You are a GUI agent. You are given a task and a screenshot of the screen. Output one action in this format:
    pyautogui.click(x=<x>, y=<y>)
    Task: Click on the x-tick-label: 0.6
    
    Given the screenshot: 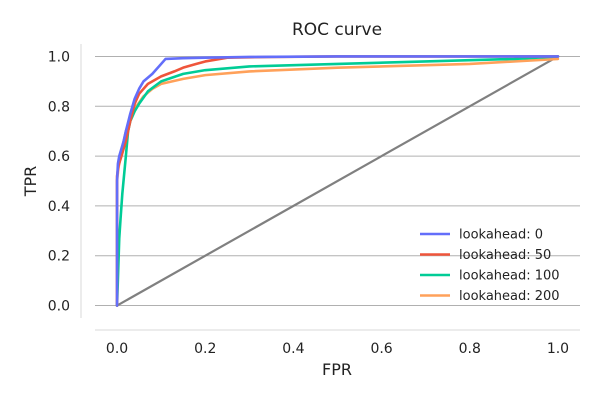 What is the action you would take?
    pyautogui.click(x=381, y=349)
    